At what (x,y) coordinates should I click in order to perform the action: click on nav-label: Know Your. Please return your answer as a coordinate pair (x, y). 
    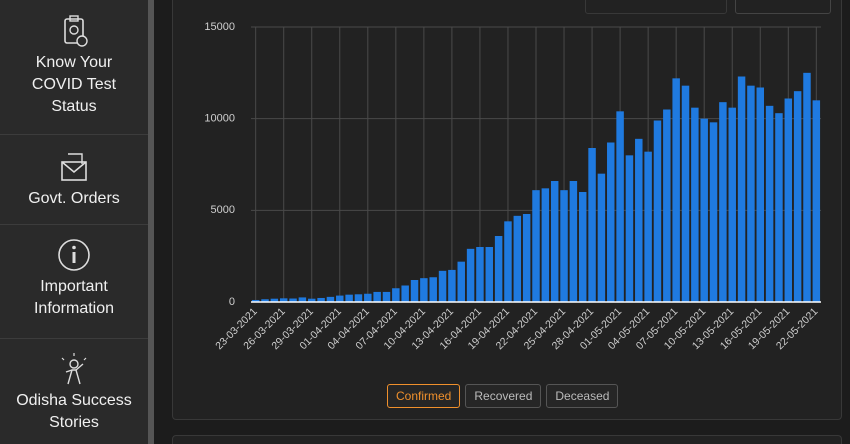
    Looking at the image, I should click on (74, 62).